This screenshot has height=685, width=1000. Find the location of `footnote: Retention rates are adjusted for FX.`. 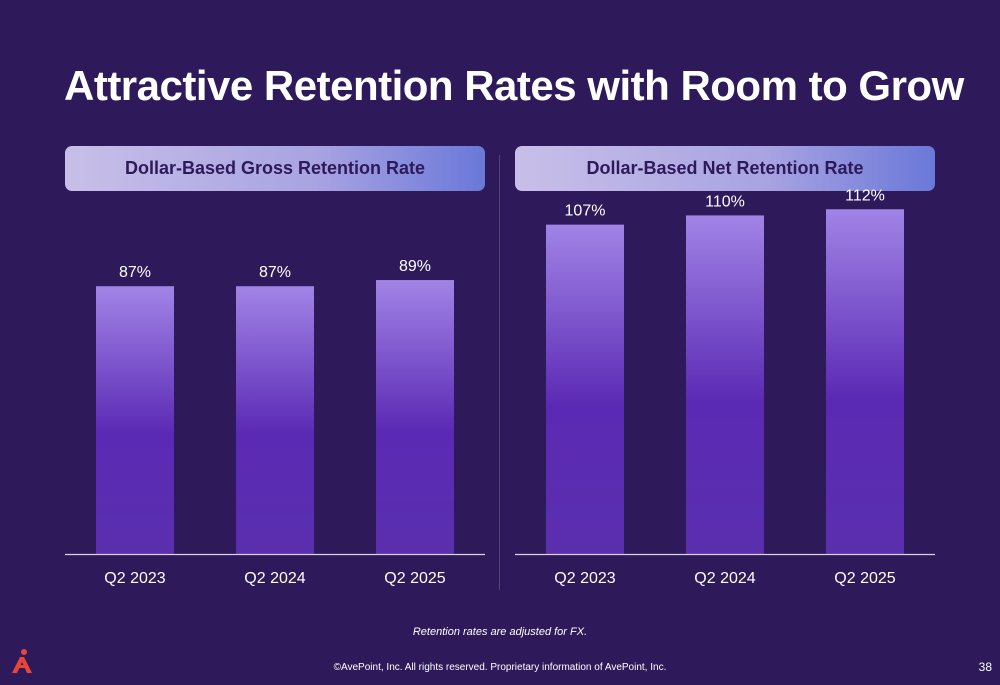

footnote: Retention rates are adjusted for FX. is located at coordinates (500, 632).